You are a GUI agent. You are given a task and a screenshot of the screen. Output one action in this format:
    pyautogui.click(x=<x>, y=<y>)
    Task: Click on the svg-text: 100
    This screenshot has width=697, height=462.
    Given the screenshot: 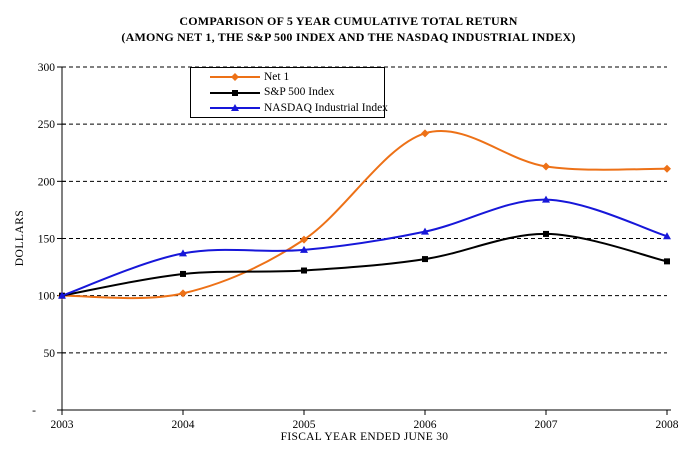 What is the action you would take?
    pyautogui.click(x=47, y=297)
    